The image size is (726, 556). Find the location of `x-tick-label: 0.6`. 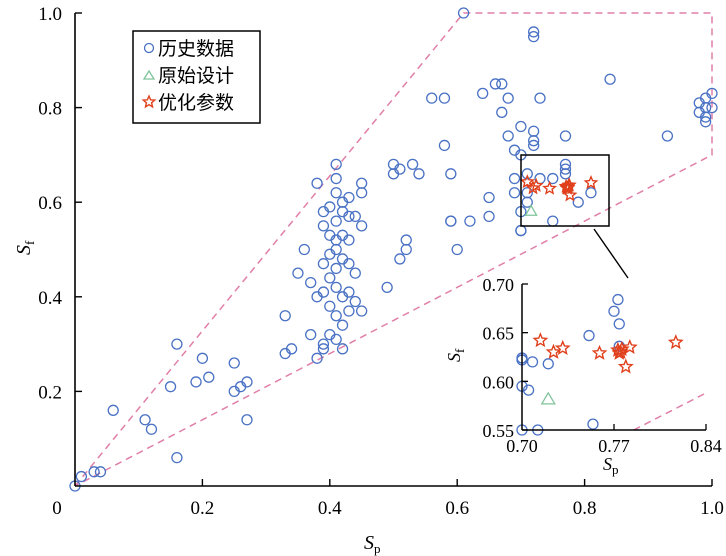

x-tick-label: 0.6 is located at coordinates (457, 508).